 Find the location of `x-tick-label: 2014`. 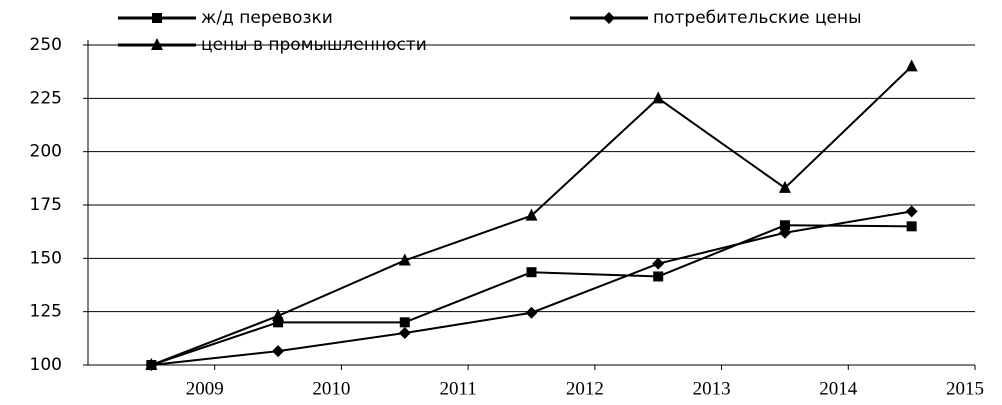

x-tick-label: 2014 is located at coordinates (838, 388).